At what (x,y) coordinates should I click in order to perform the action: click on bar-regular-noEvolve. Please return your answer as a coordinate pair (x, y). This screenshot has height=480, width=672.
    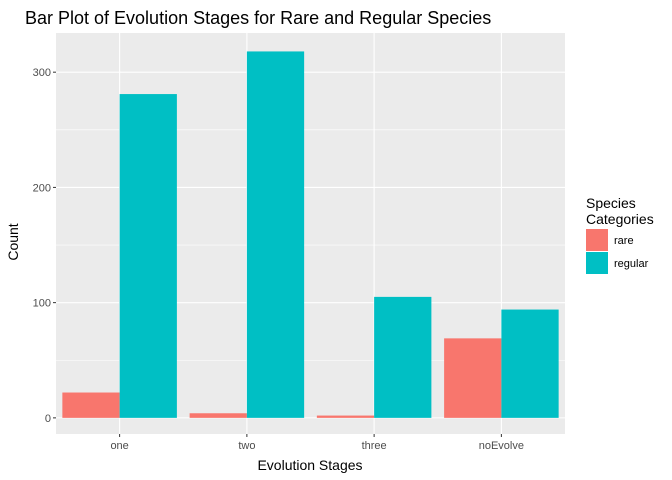
    Looking at the image, I should click on (530, 363).